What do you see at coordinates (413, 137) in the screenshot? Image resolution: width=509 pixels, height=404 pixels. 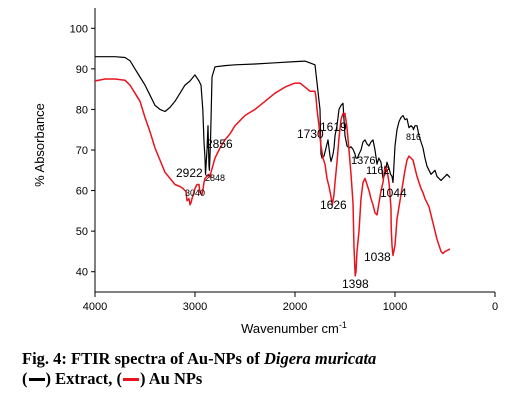 I see `peak-label-816: 816` at bounding box center [413, 137].